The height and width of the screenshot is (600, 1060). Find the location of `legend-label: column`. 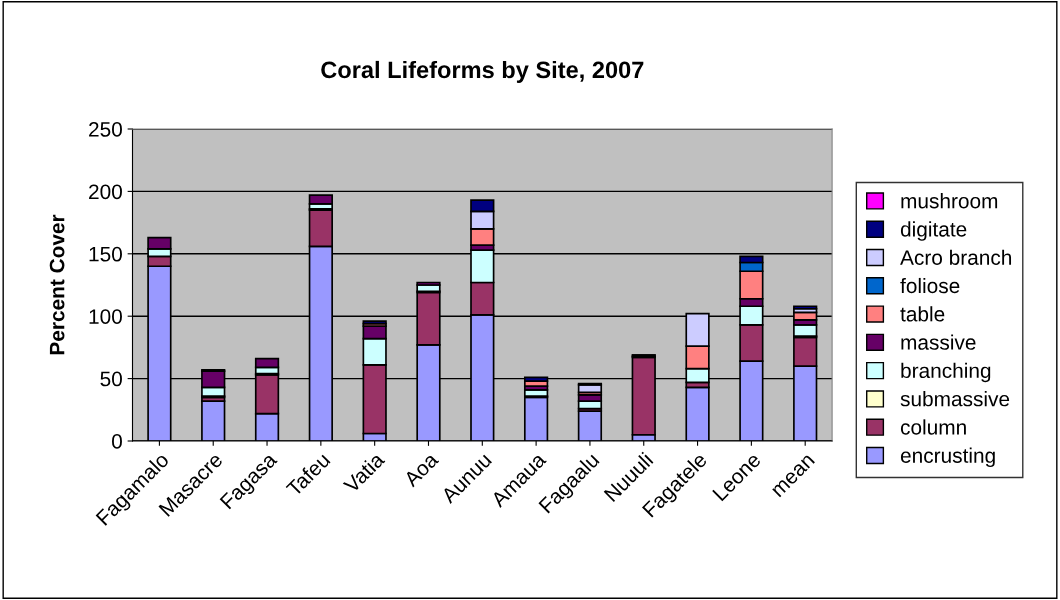

legend-label: column is located at coordinates (933, 427).